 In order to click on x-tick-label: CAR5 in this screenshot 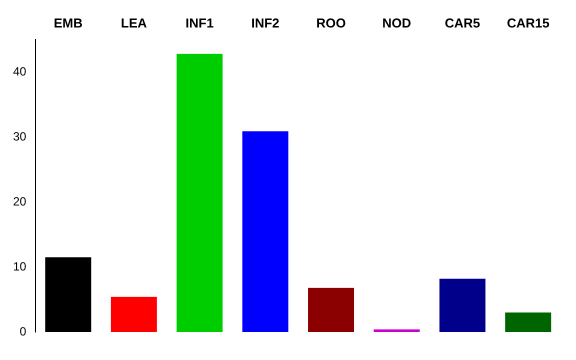, I will do `click(462, 22)`.